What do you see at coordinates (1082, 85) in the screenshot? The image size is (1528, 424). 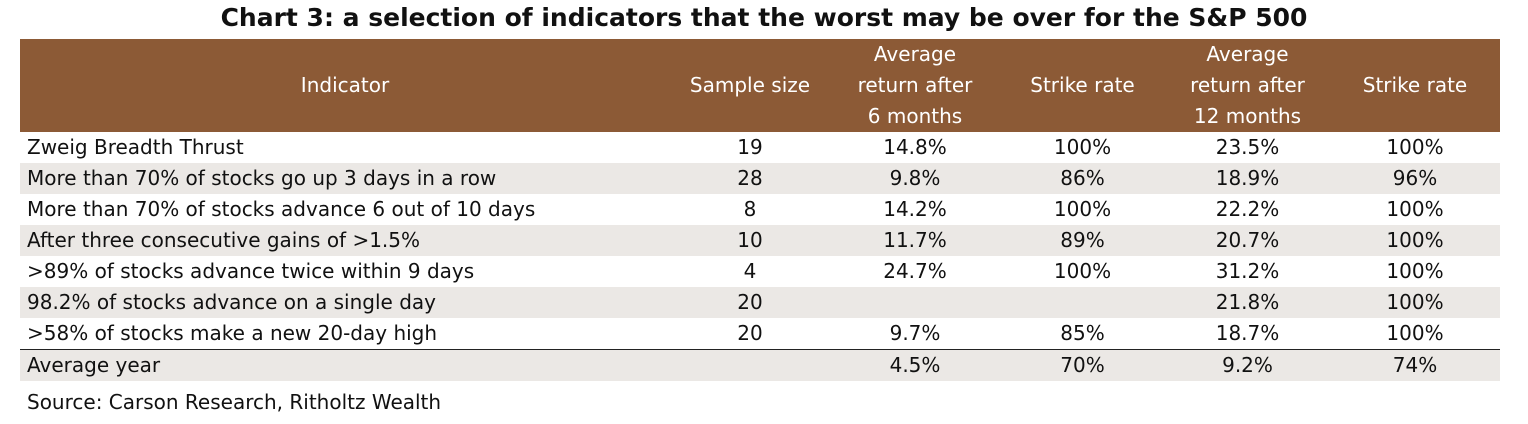 I see `header-strike-rate-6m: Strike rate` at bounding box center [1082, 85].